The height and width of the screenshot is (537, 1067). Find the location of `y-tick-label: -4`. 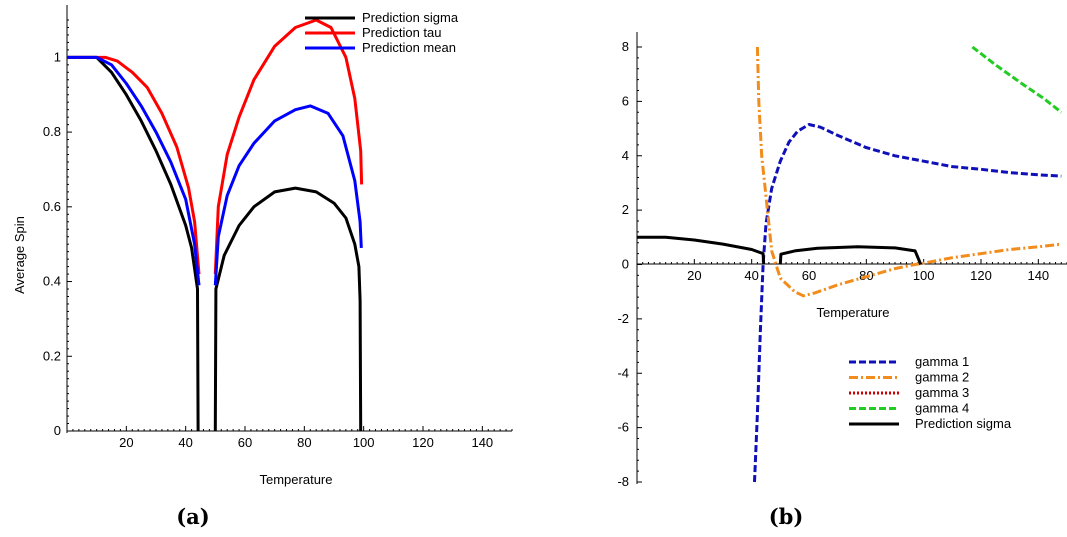

y-tick-label: -4 is located at coordinates (623, 372).